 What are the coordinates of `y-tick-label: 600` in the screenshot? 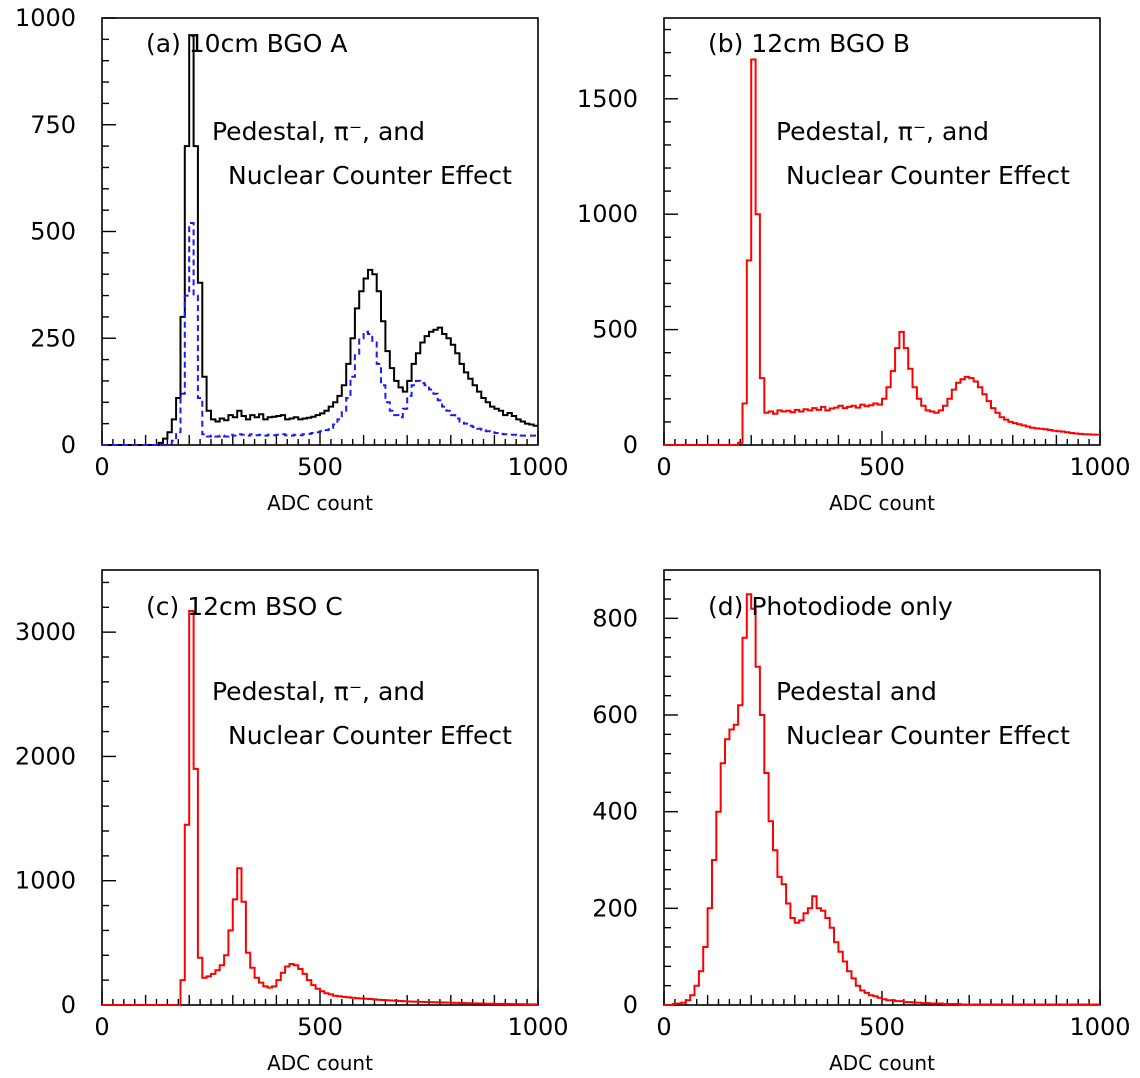 It's located at (615, 715).